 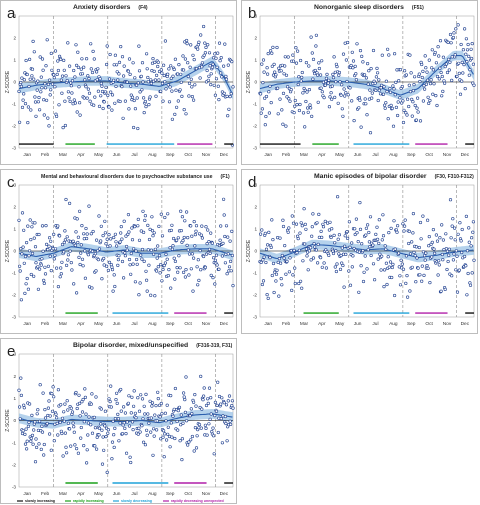 I want to click on x-tick-label: May, so click(x=340, y=155).